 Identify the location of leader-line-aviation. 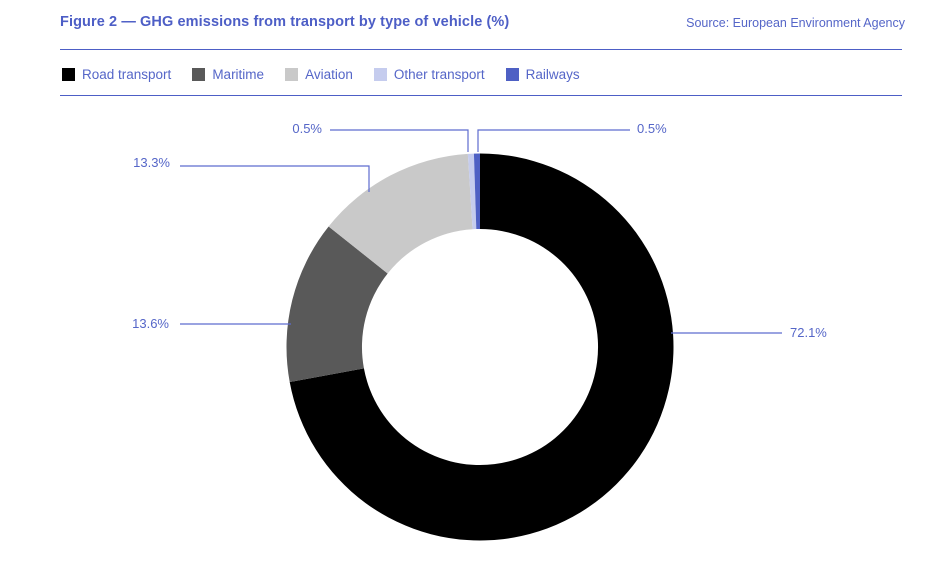
(275, 178).